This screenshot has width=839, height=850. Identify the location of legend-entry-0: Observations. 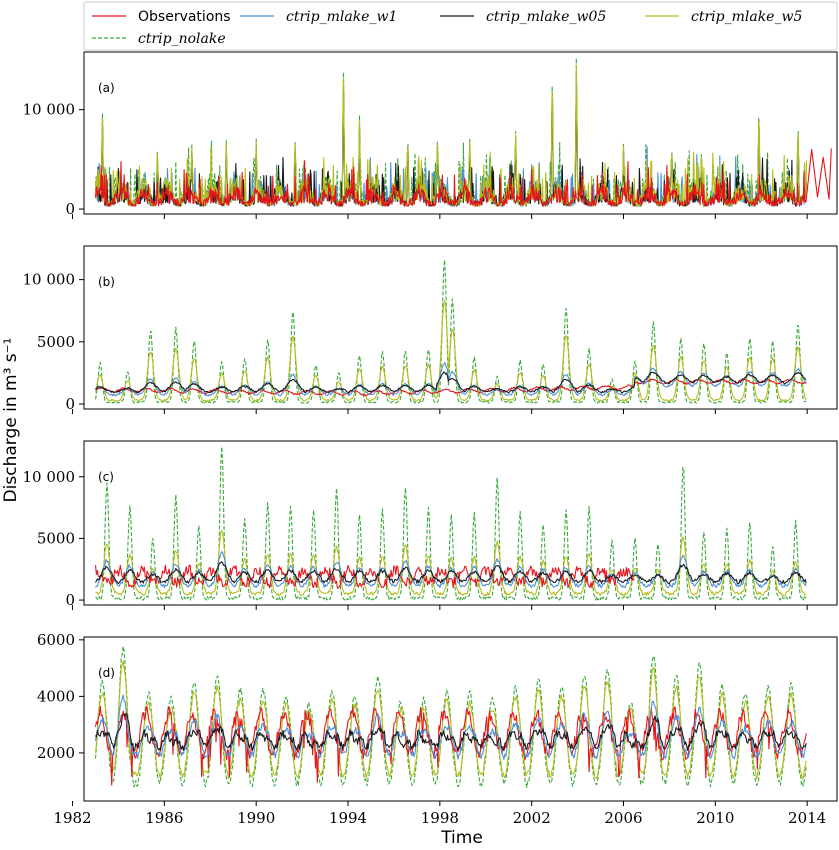
(184, 17).